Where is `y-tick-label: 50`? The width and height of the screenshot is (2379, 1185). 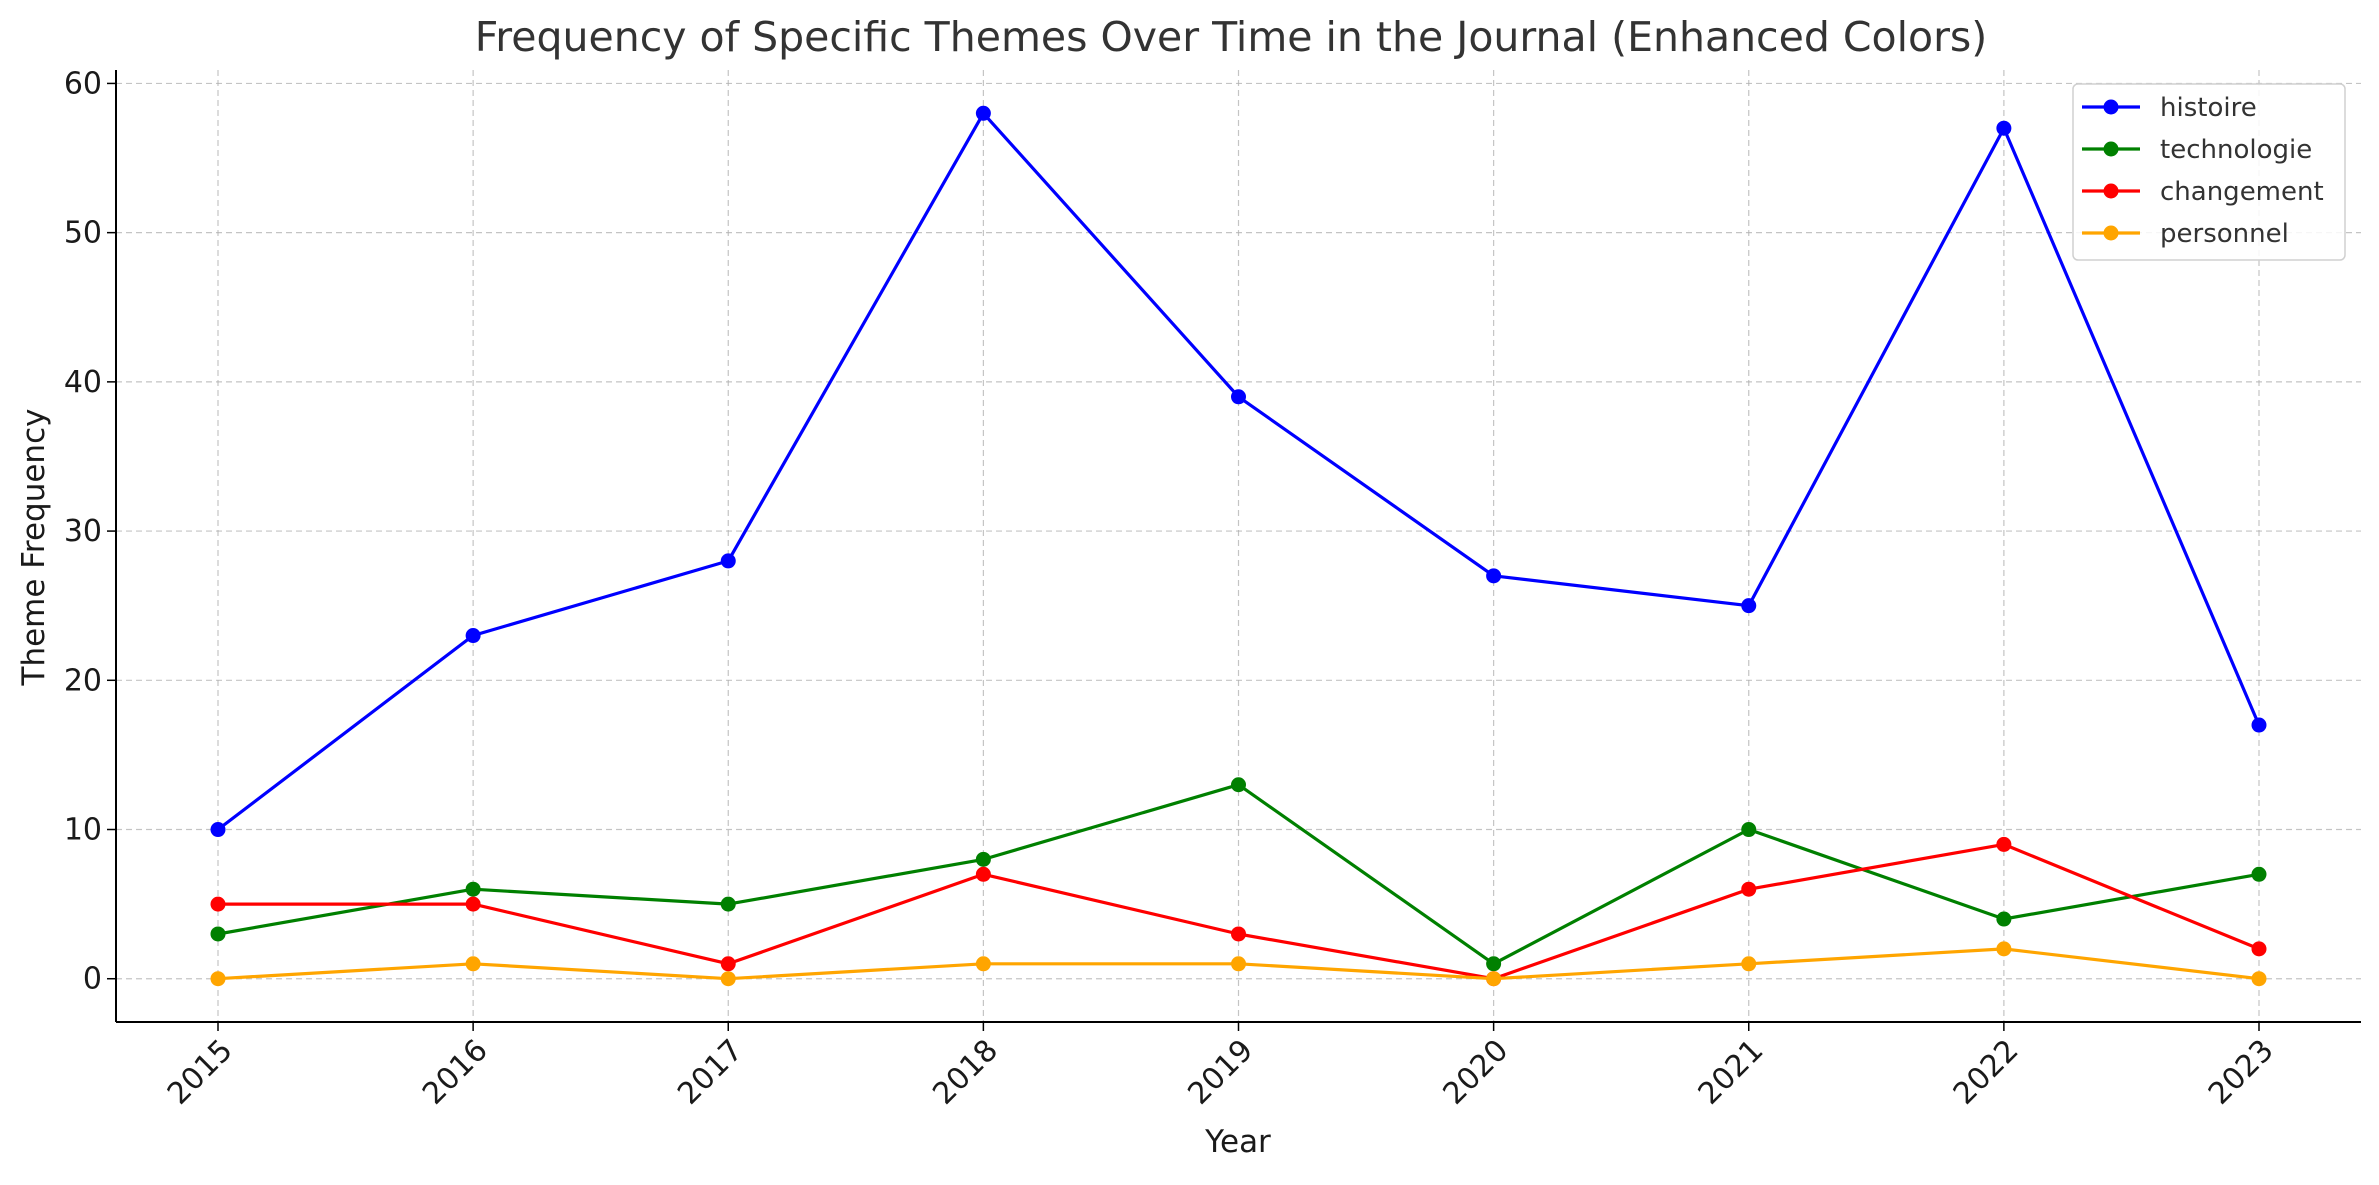
y-tick-label: 50 is located at coordinates (83, 233).